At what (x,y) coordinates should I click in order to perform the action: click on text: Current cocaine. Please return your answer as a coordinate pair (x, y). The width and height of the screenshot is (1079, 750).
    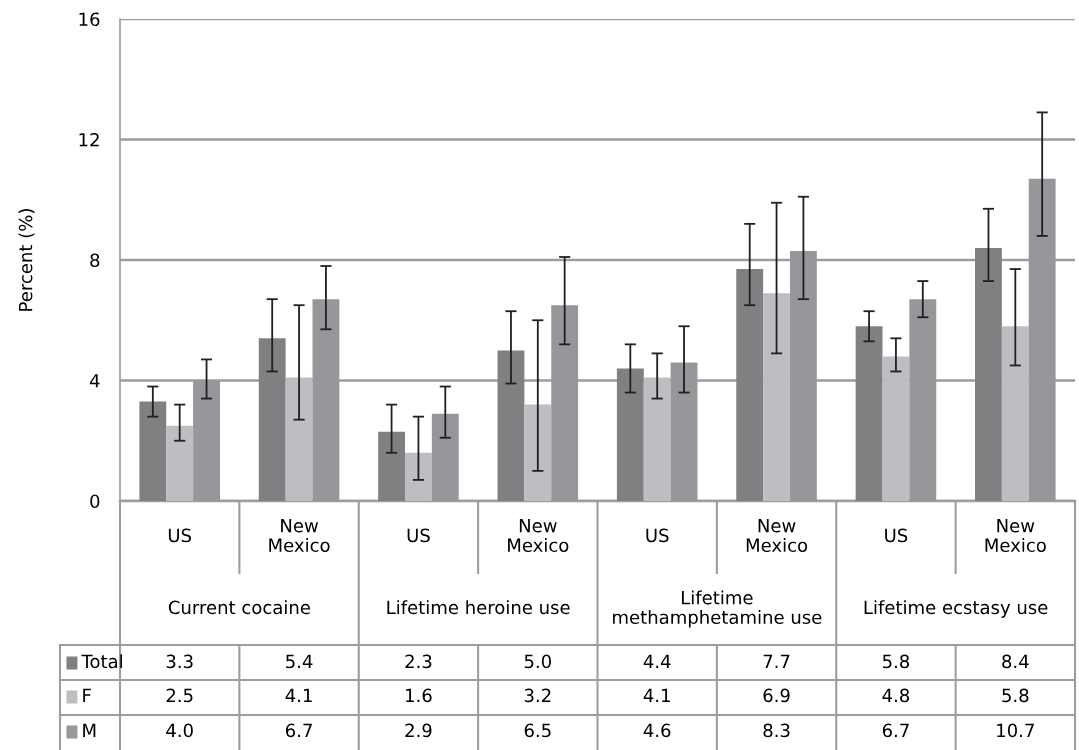
    Looking at the image, I should click on (239, 607).